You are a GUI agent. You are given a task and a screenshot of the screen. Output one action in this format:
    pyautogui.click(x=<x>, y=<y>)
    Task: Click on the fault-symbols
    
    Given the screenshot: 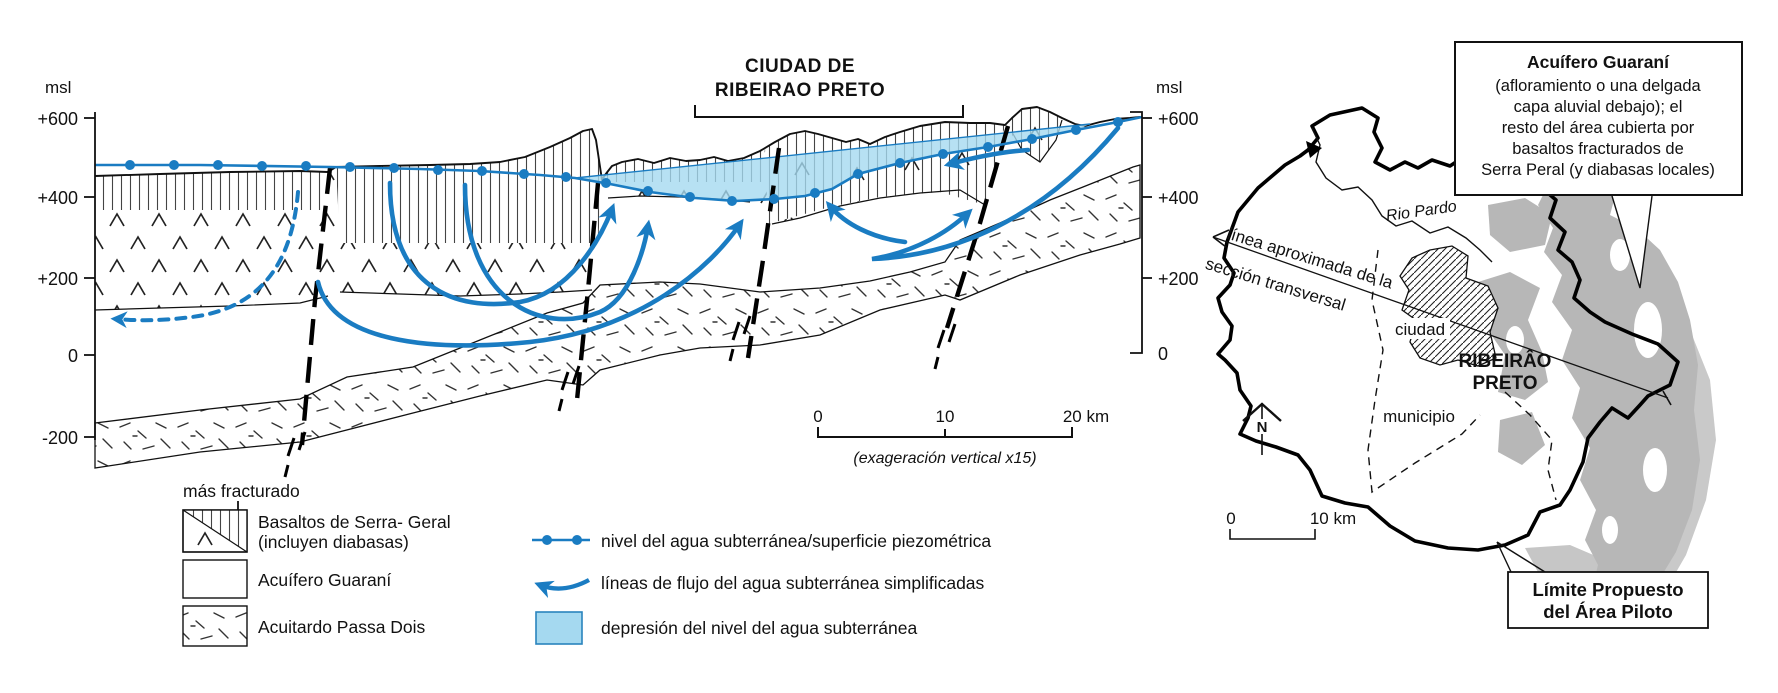 What is the action you would take?
    pyautogui.click(x=620, y=396)
    